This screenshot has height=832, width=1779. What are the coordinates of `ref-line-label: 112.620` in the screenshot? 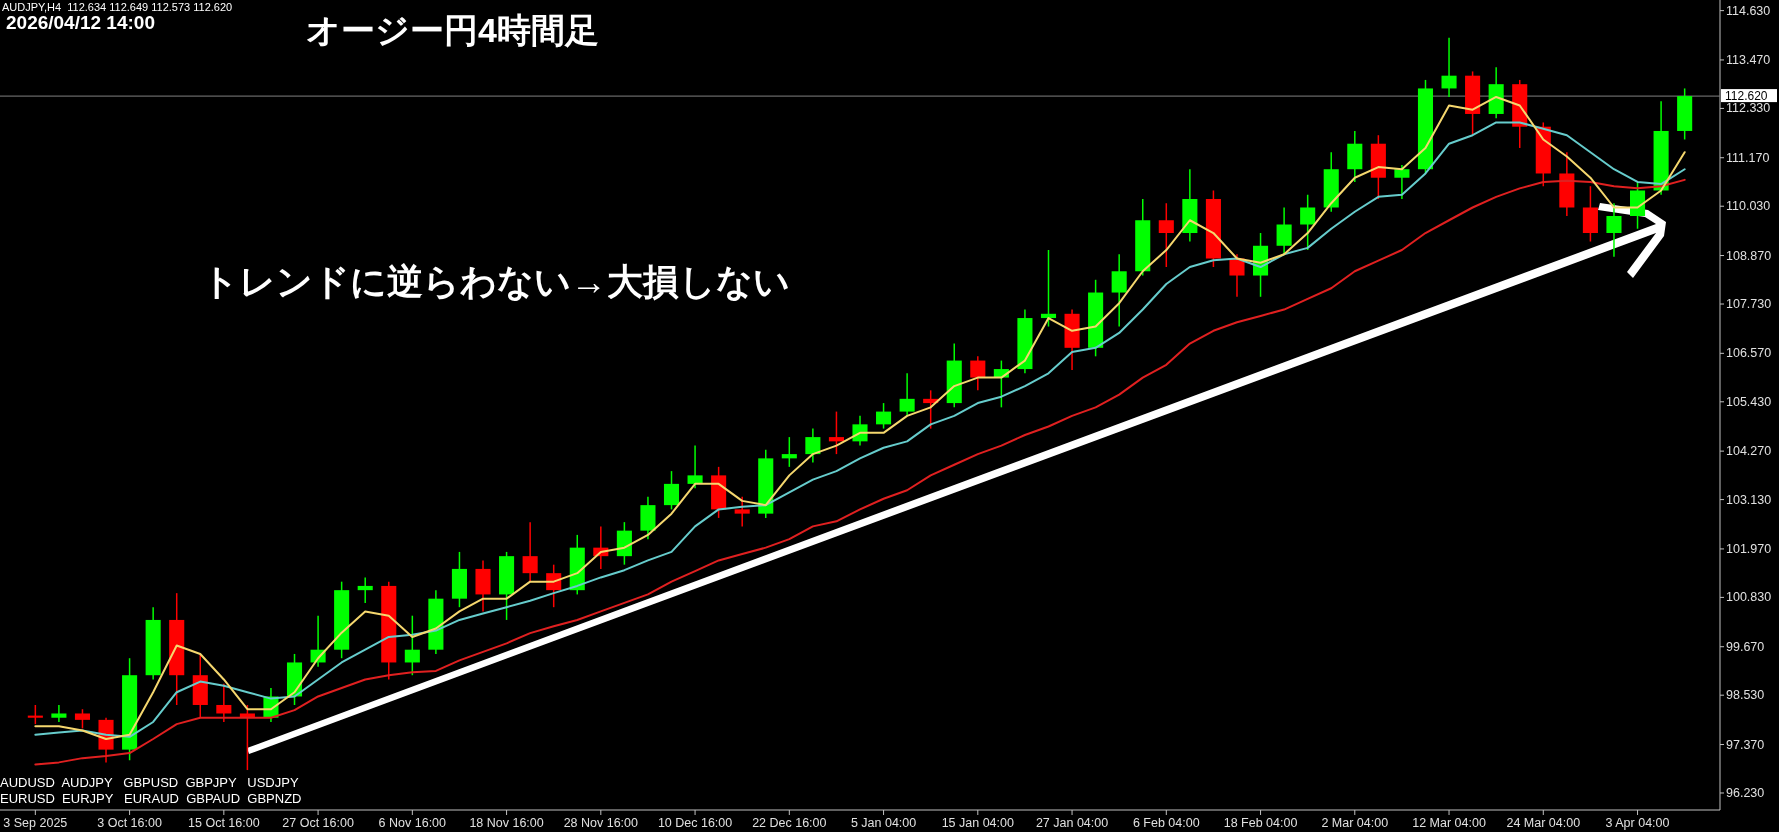 It's located at (1746, 96).